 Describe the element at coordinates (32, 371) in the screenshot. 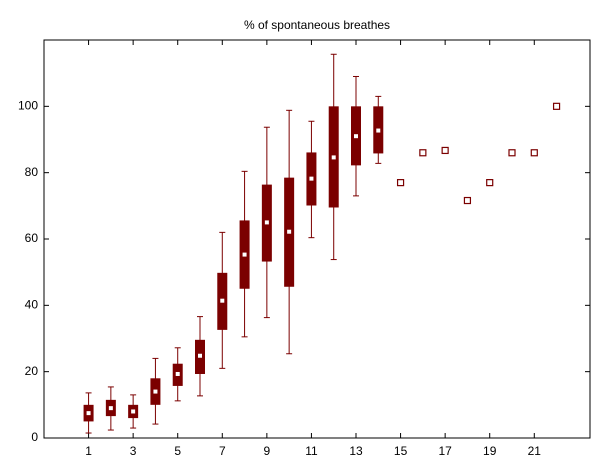

I see `y-tick-label: 20` at that location.